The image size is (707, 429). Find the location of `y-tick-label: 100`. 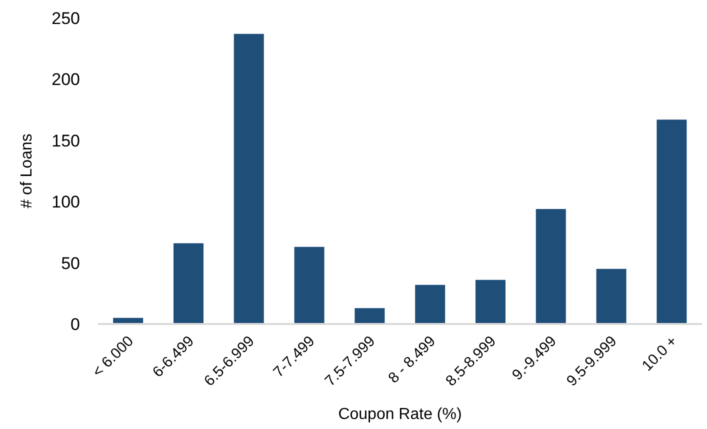

y-tick-label: 100 is located at coordinates (66, 202).